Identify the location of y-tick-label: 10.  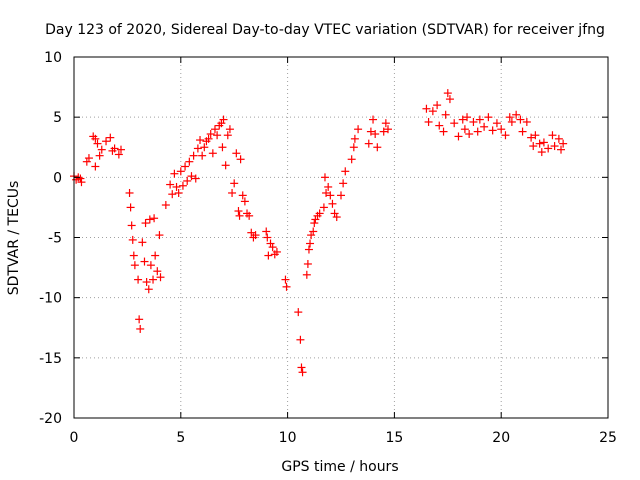
(53, 58).